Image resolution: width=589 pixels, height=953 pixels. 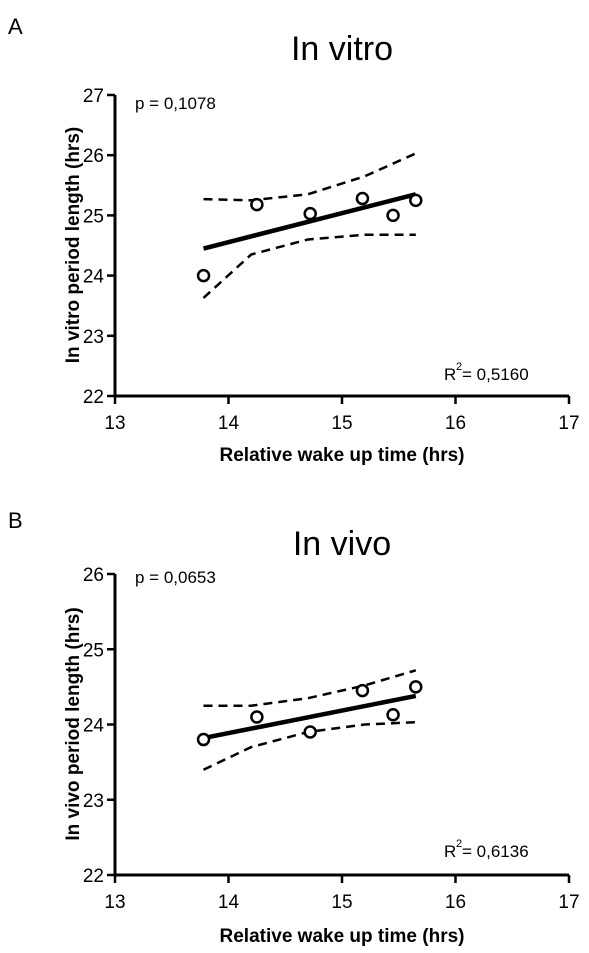 What do you see at coordinates (175, 577) in the screenshot?
I see `p-value-b: p = 0,0653` at bounding box center [175, 577].